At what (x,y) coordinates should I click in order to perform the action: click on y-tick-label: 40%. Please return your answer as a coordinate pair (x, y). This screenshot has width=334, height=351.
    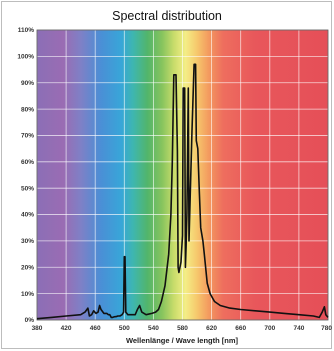
    Looking at the image, I should click on (27, 215).